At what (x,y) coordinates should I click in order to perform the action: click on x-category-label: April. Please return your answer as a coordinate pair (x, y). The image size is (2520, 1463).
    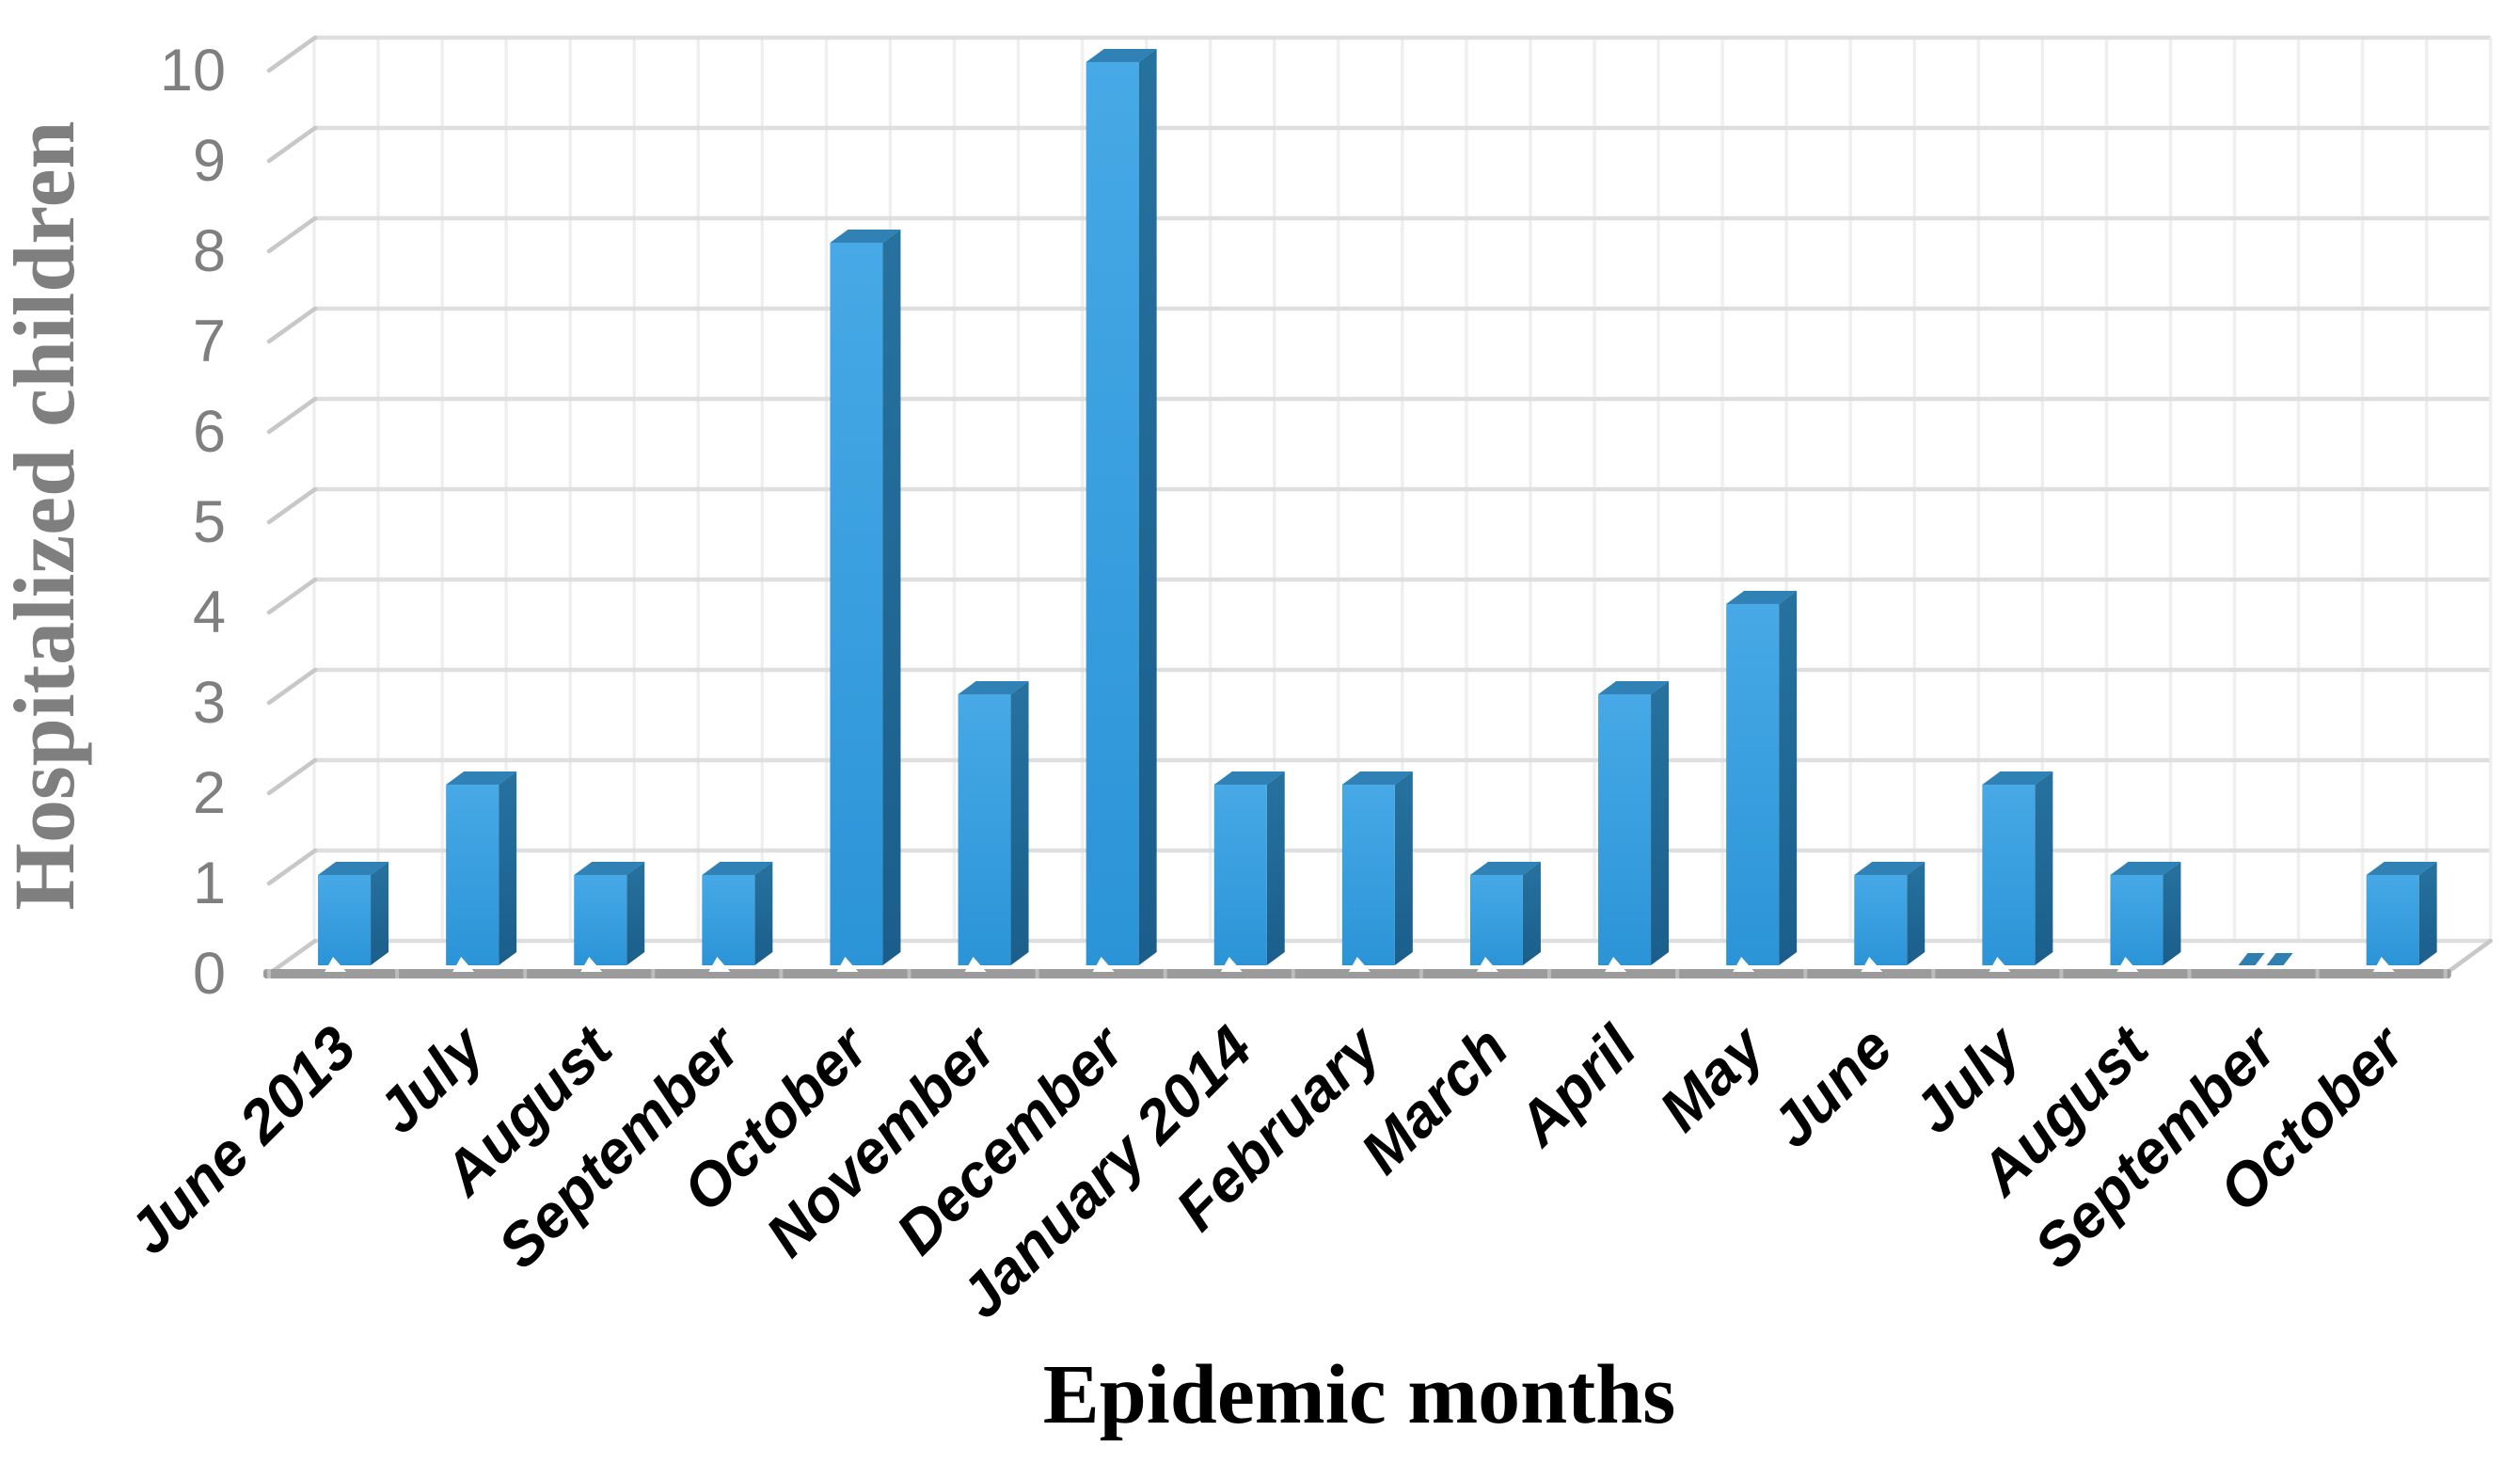
    Looking at the image, I should click on (1576, 1085).